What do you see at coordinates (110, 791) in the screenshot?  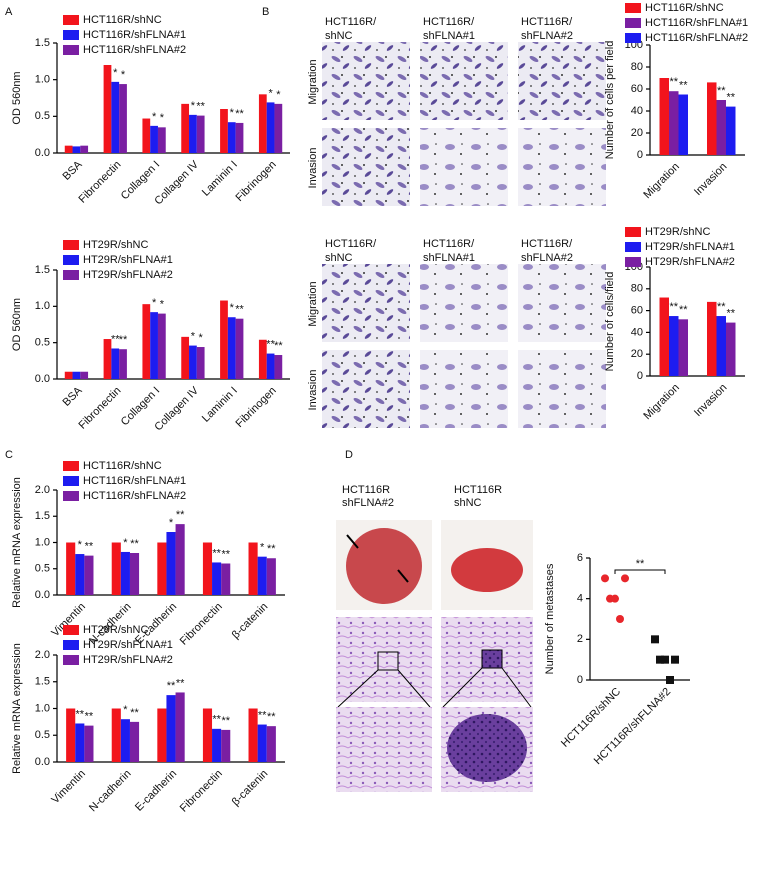 I see `x-tick-label: N-cadherin` at bounding box center [110, 791].